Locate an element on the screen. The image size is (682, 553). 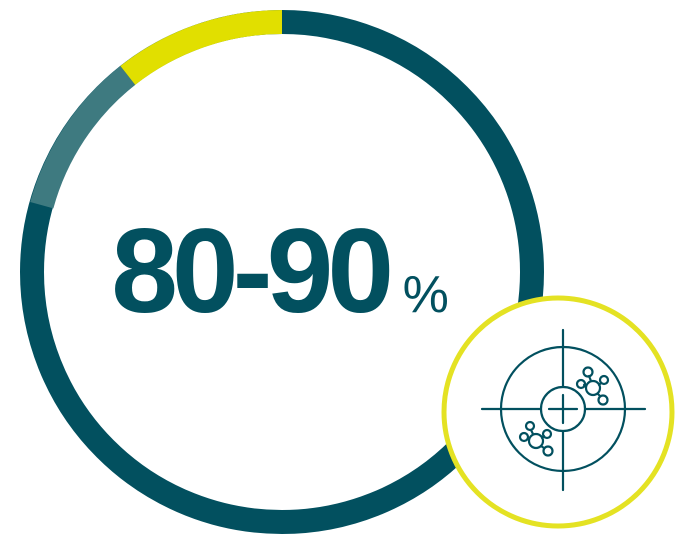
ring-segment-highlight is located at coordinates (201, 47).